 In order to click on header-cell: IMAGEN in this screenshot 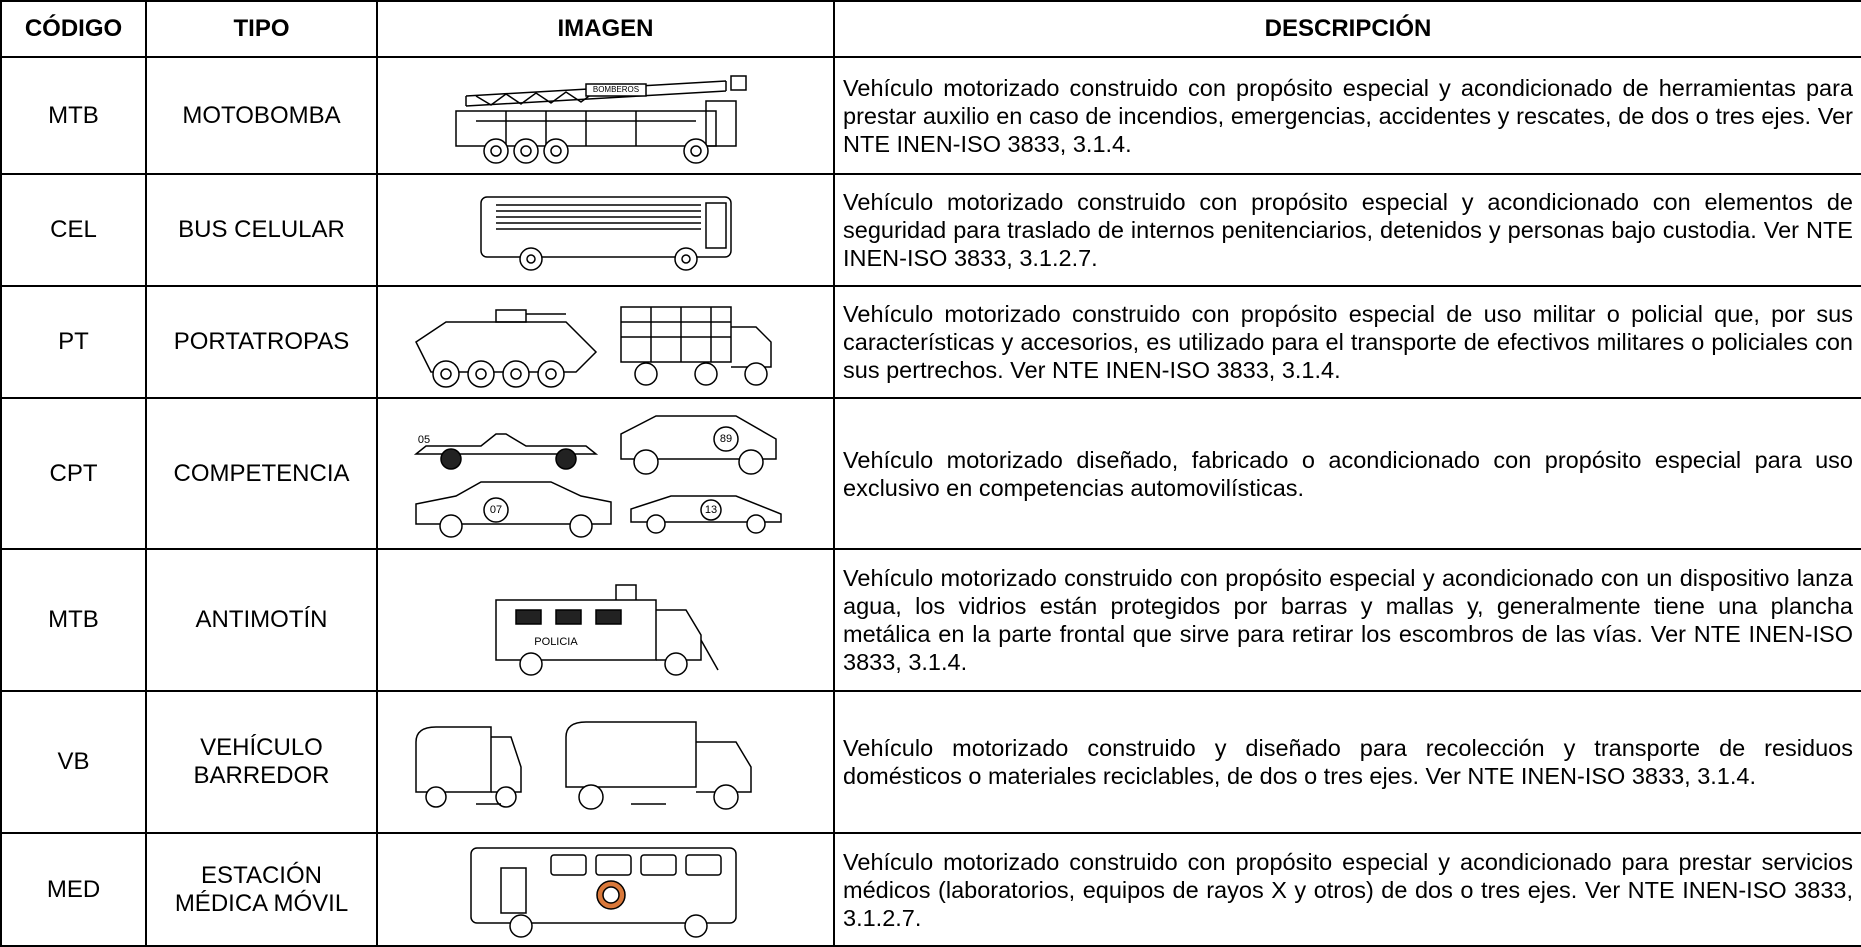, I will do `click(605, 29)`.